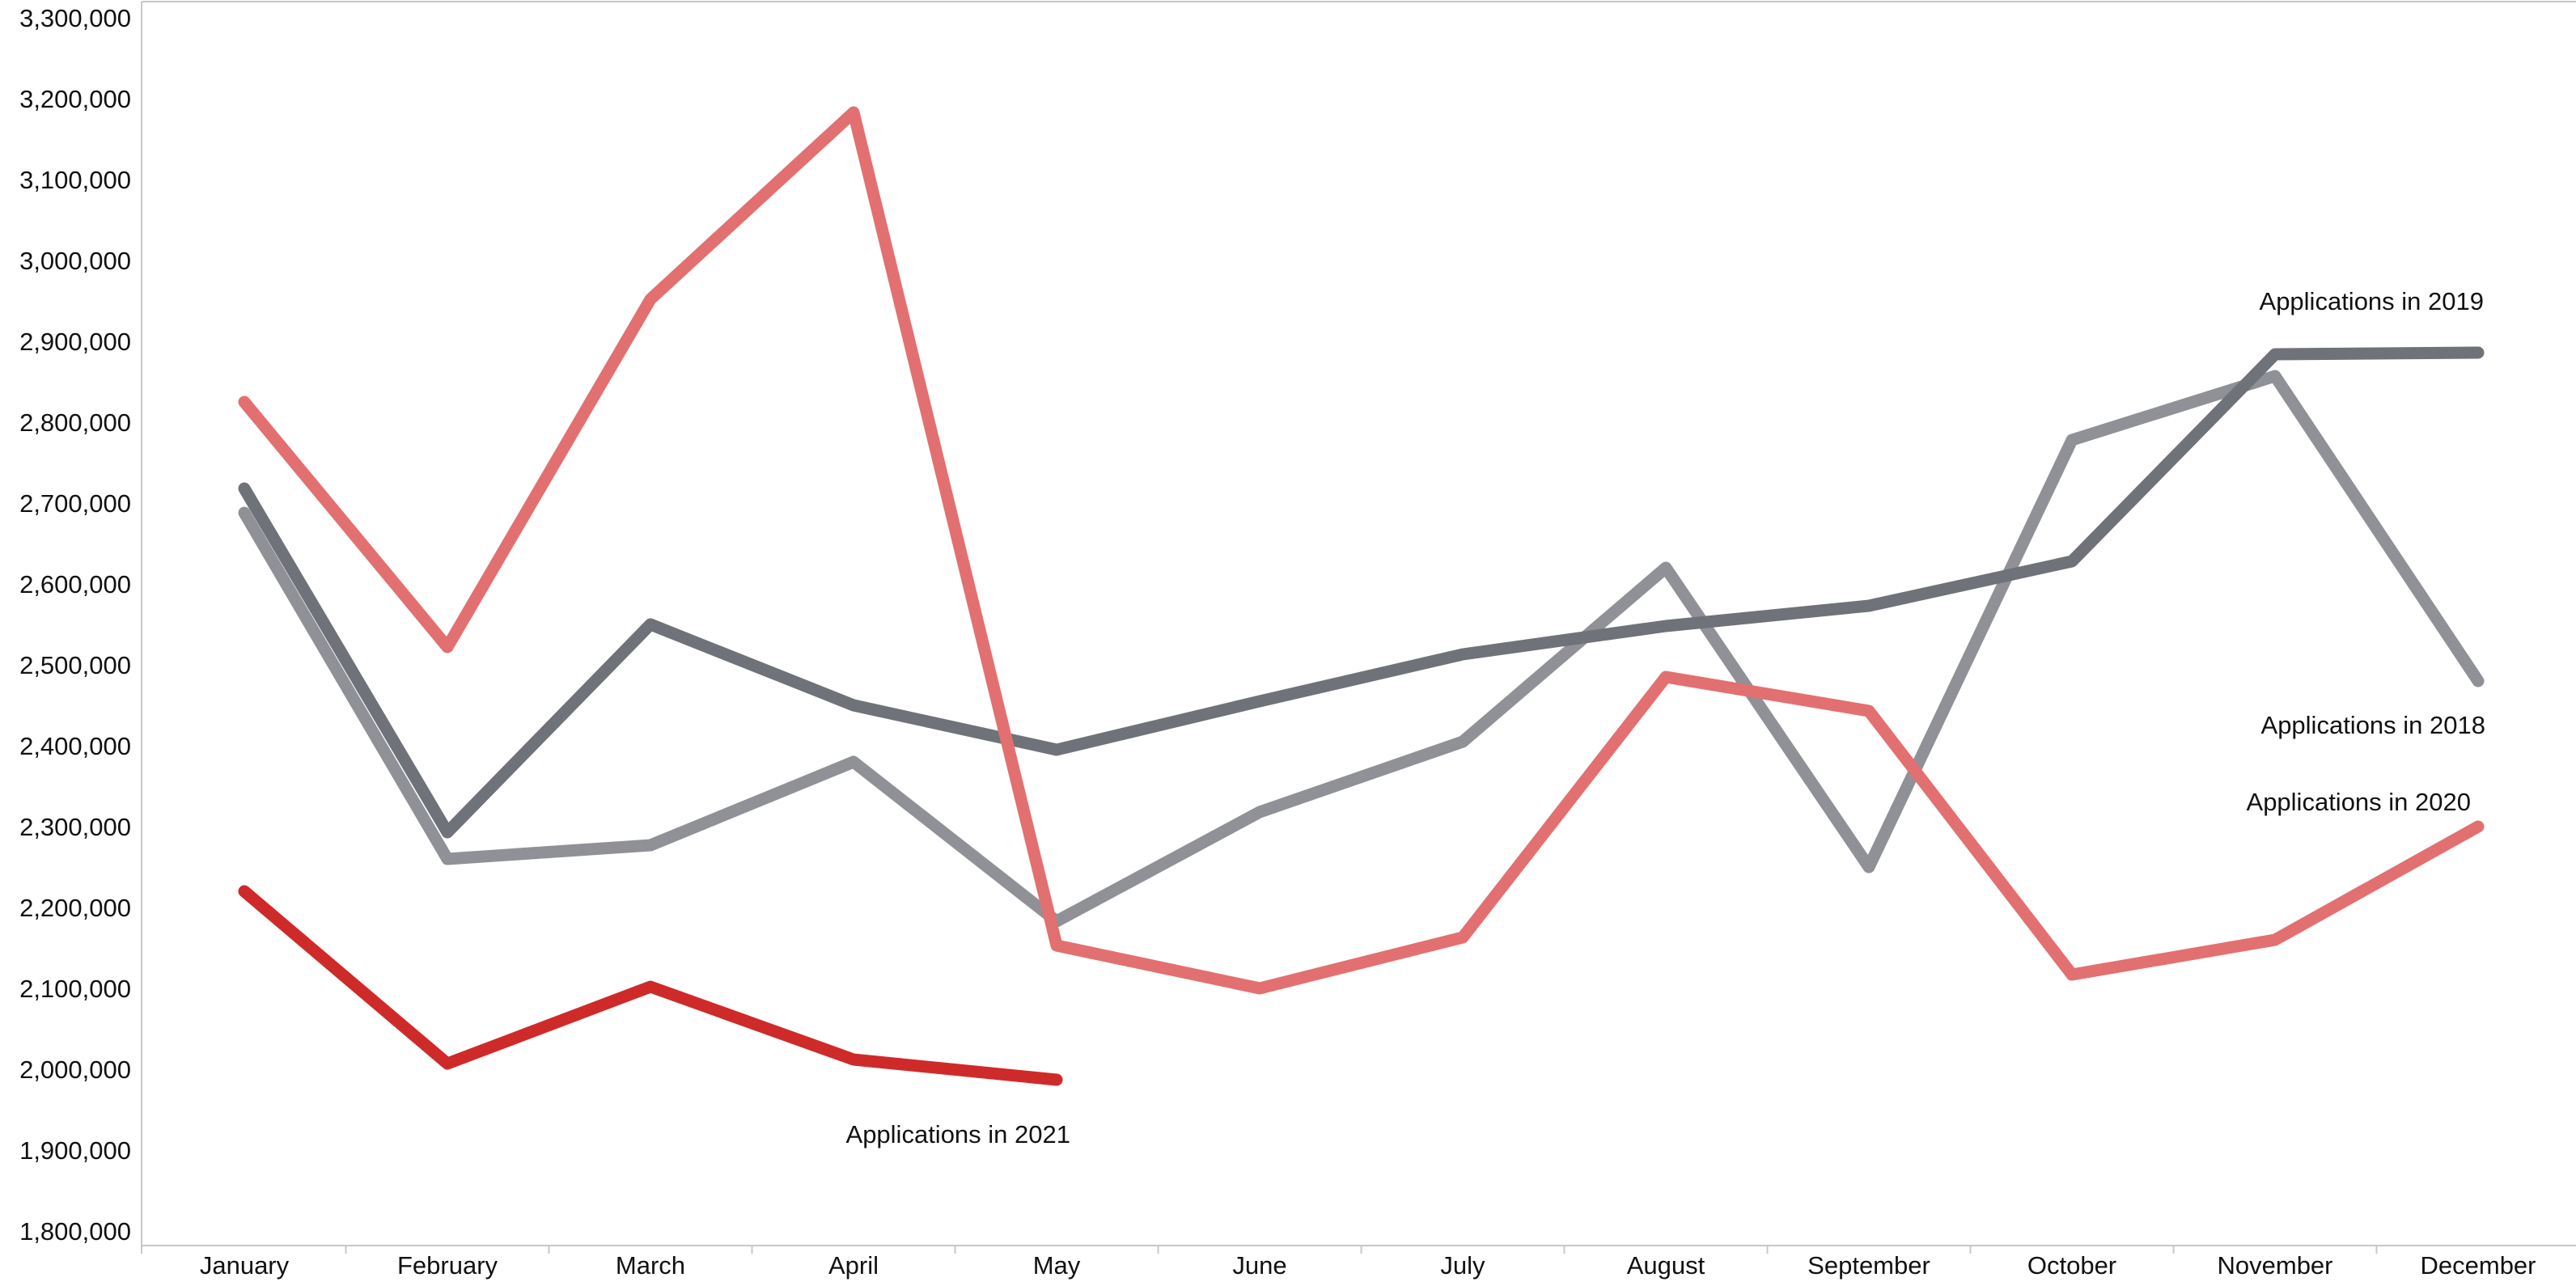  What do you see at coordinates (75, 908) in the screenshot?
I see `y-tick-label: 2,200,000` at bounding box center [75, 908].